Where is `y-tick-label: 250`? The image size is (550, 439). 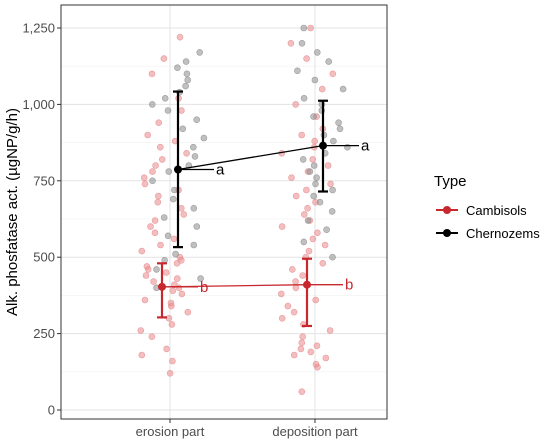
y-tick-label: 250 is located at coordinates (44, 333).